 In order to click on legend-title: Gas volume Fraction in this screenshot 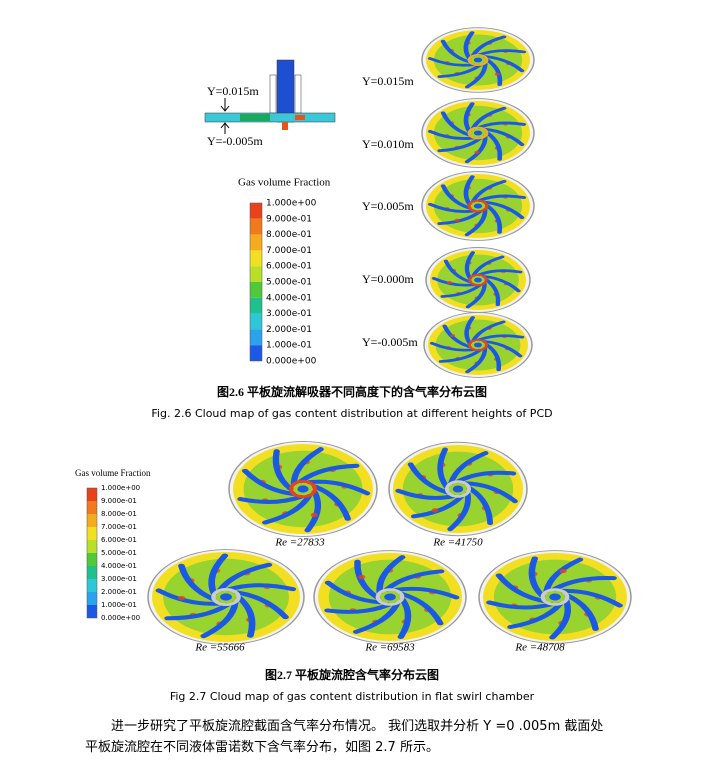, I will do `click(284, 183)`.